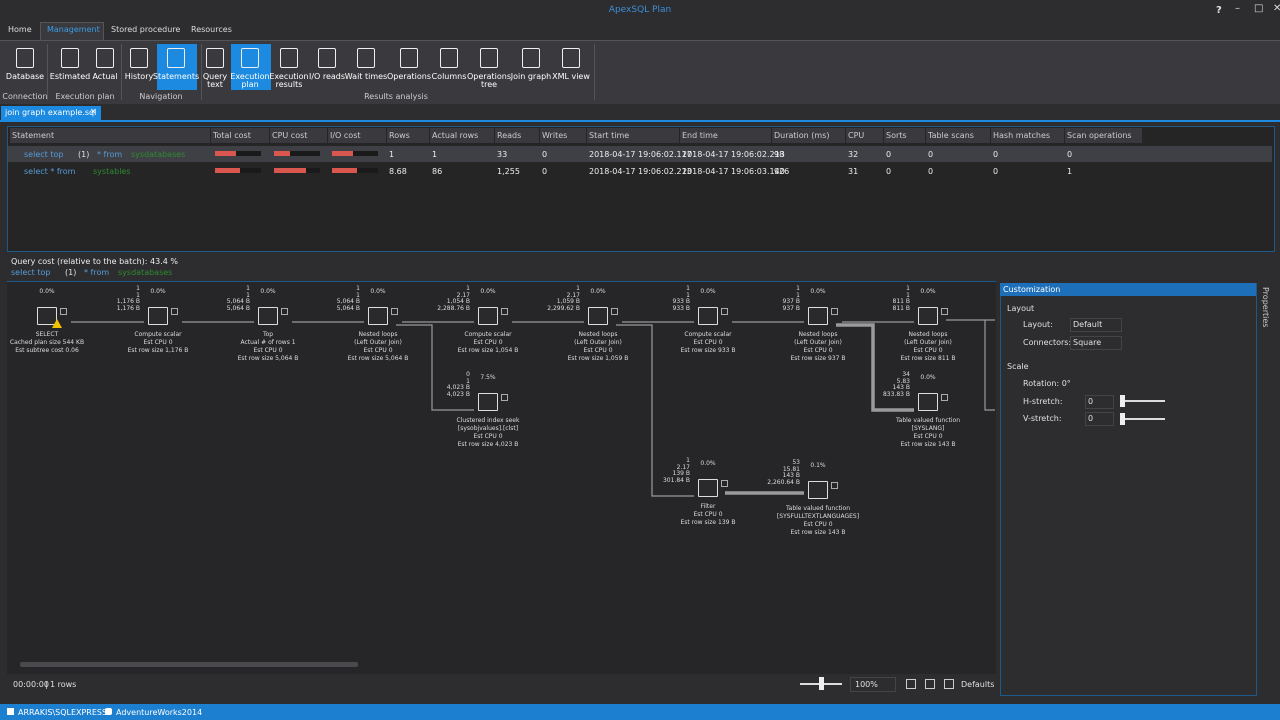 This screenshot has height=720, width=1280. I want to click on column-header: Duration (ms), so click(802, 135).